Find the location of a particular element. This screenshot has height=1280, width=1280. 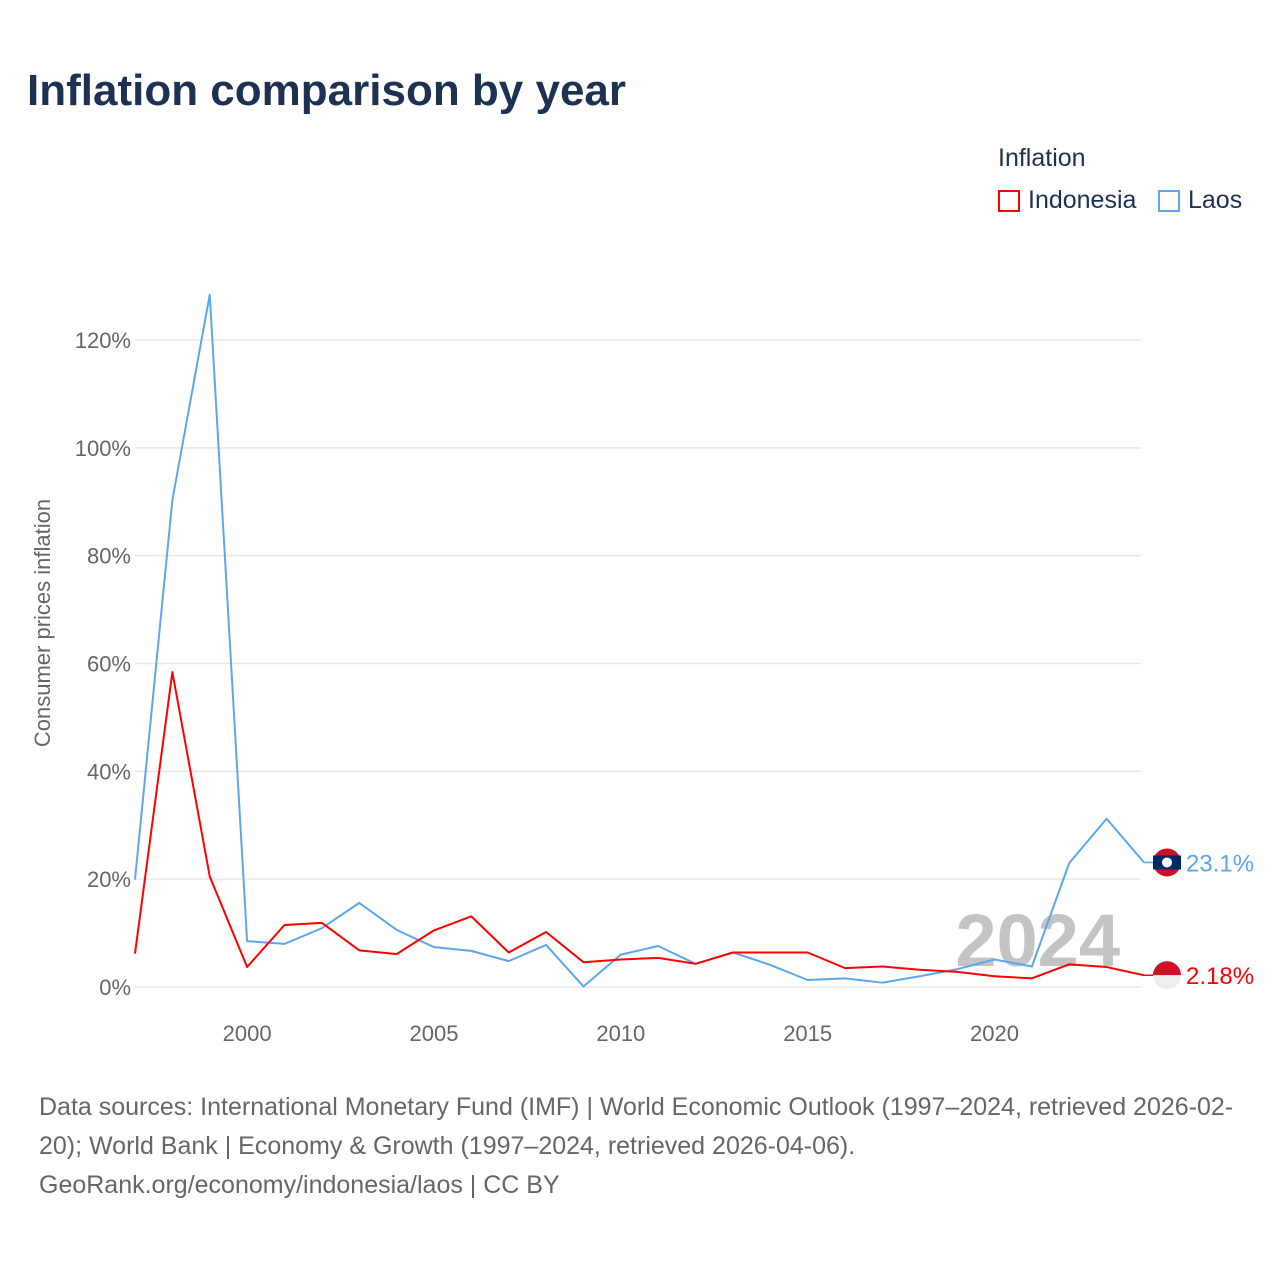

laos-flag-disc is located at coordinates (1167, 862).